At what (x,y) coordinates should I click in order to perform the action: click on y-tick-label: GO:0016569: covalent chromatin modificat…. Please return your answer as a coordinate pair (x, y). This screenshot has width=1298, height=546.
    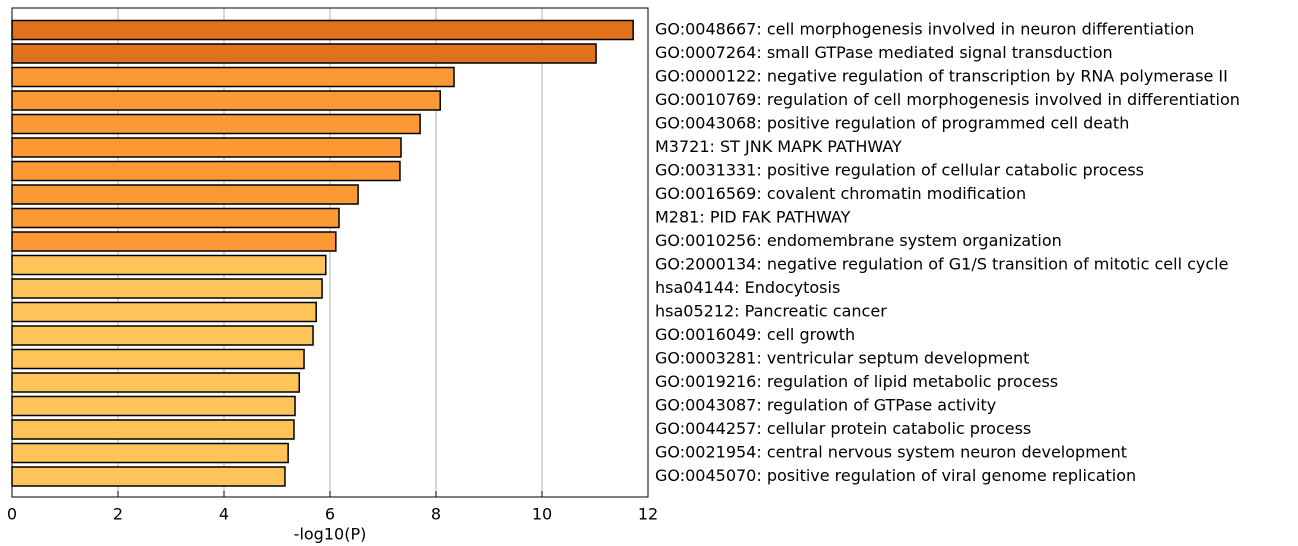
    Looking at the image, I should click on (840, 193).